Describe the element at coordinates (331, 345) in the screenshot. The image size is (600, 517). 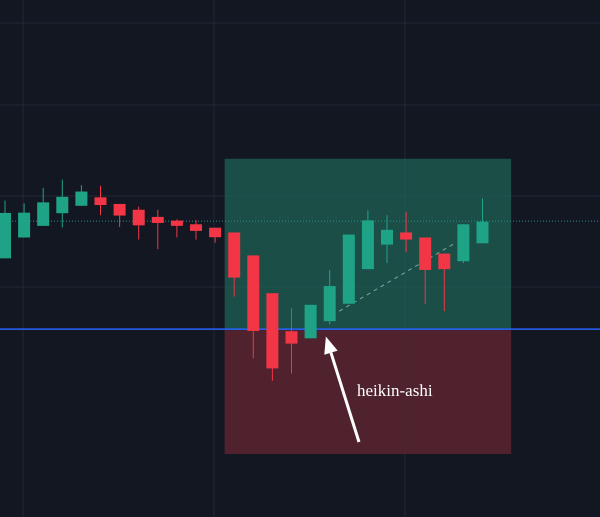
I see `annotation-arrow-head` at that location.